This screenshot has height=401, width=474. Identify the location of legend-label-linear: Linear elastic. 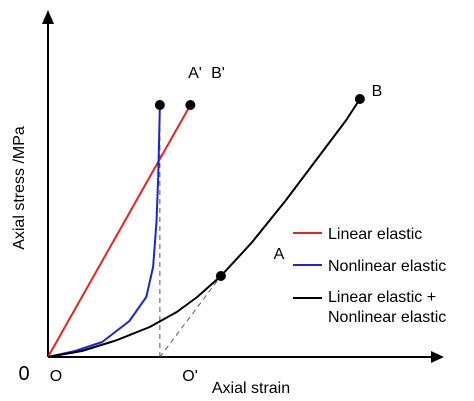
(375, 234).